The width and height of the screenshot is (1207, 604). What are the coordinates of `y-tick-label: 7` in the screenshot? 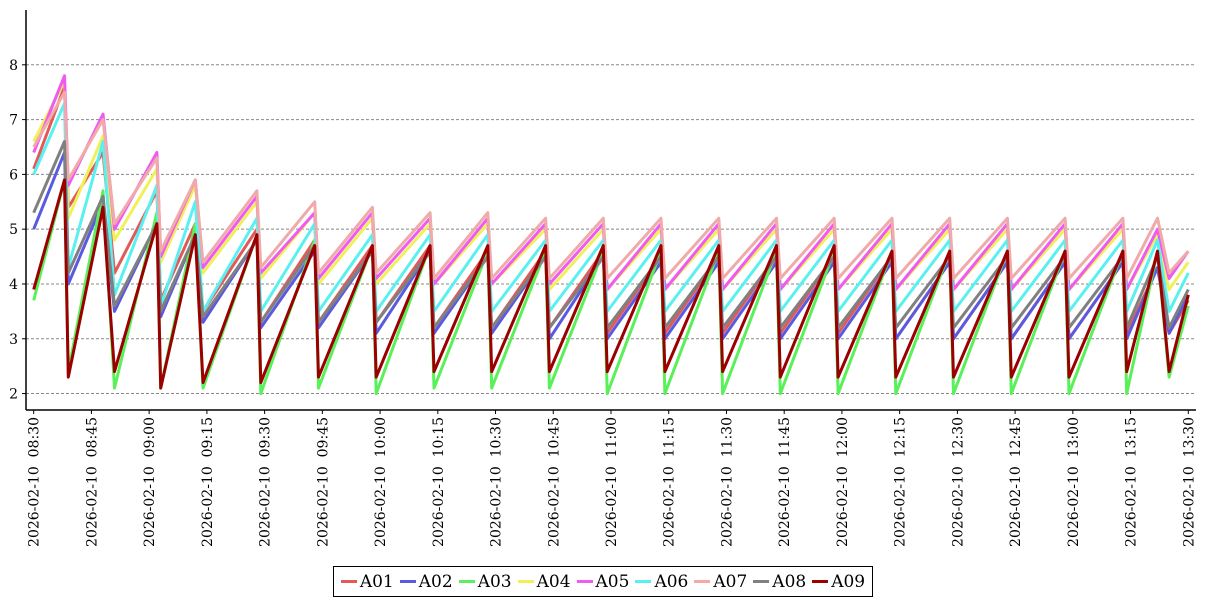 It's located at (13, 121).